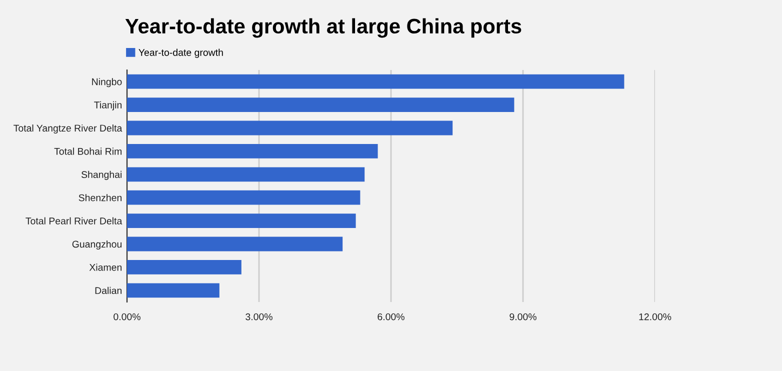  What do you see at coordinates (108, 105) in the screenshot?
I see `y-tick-label: Tianjin` at bounding box center [108, 105].